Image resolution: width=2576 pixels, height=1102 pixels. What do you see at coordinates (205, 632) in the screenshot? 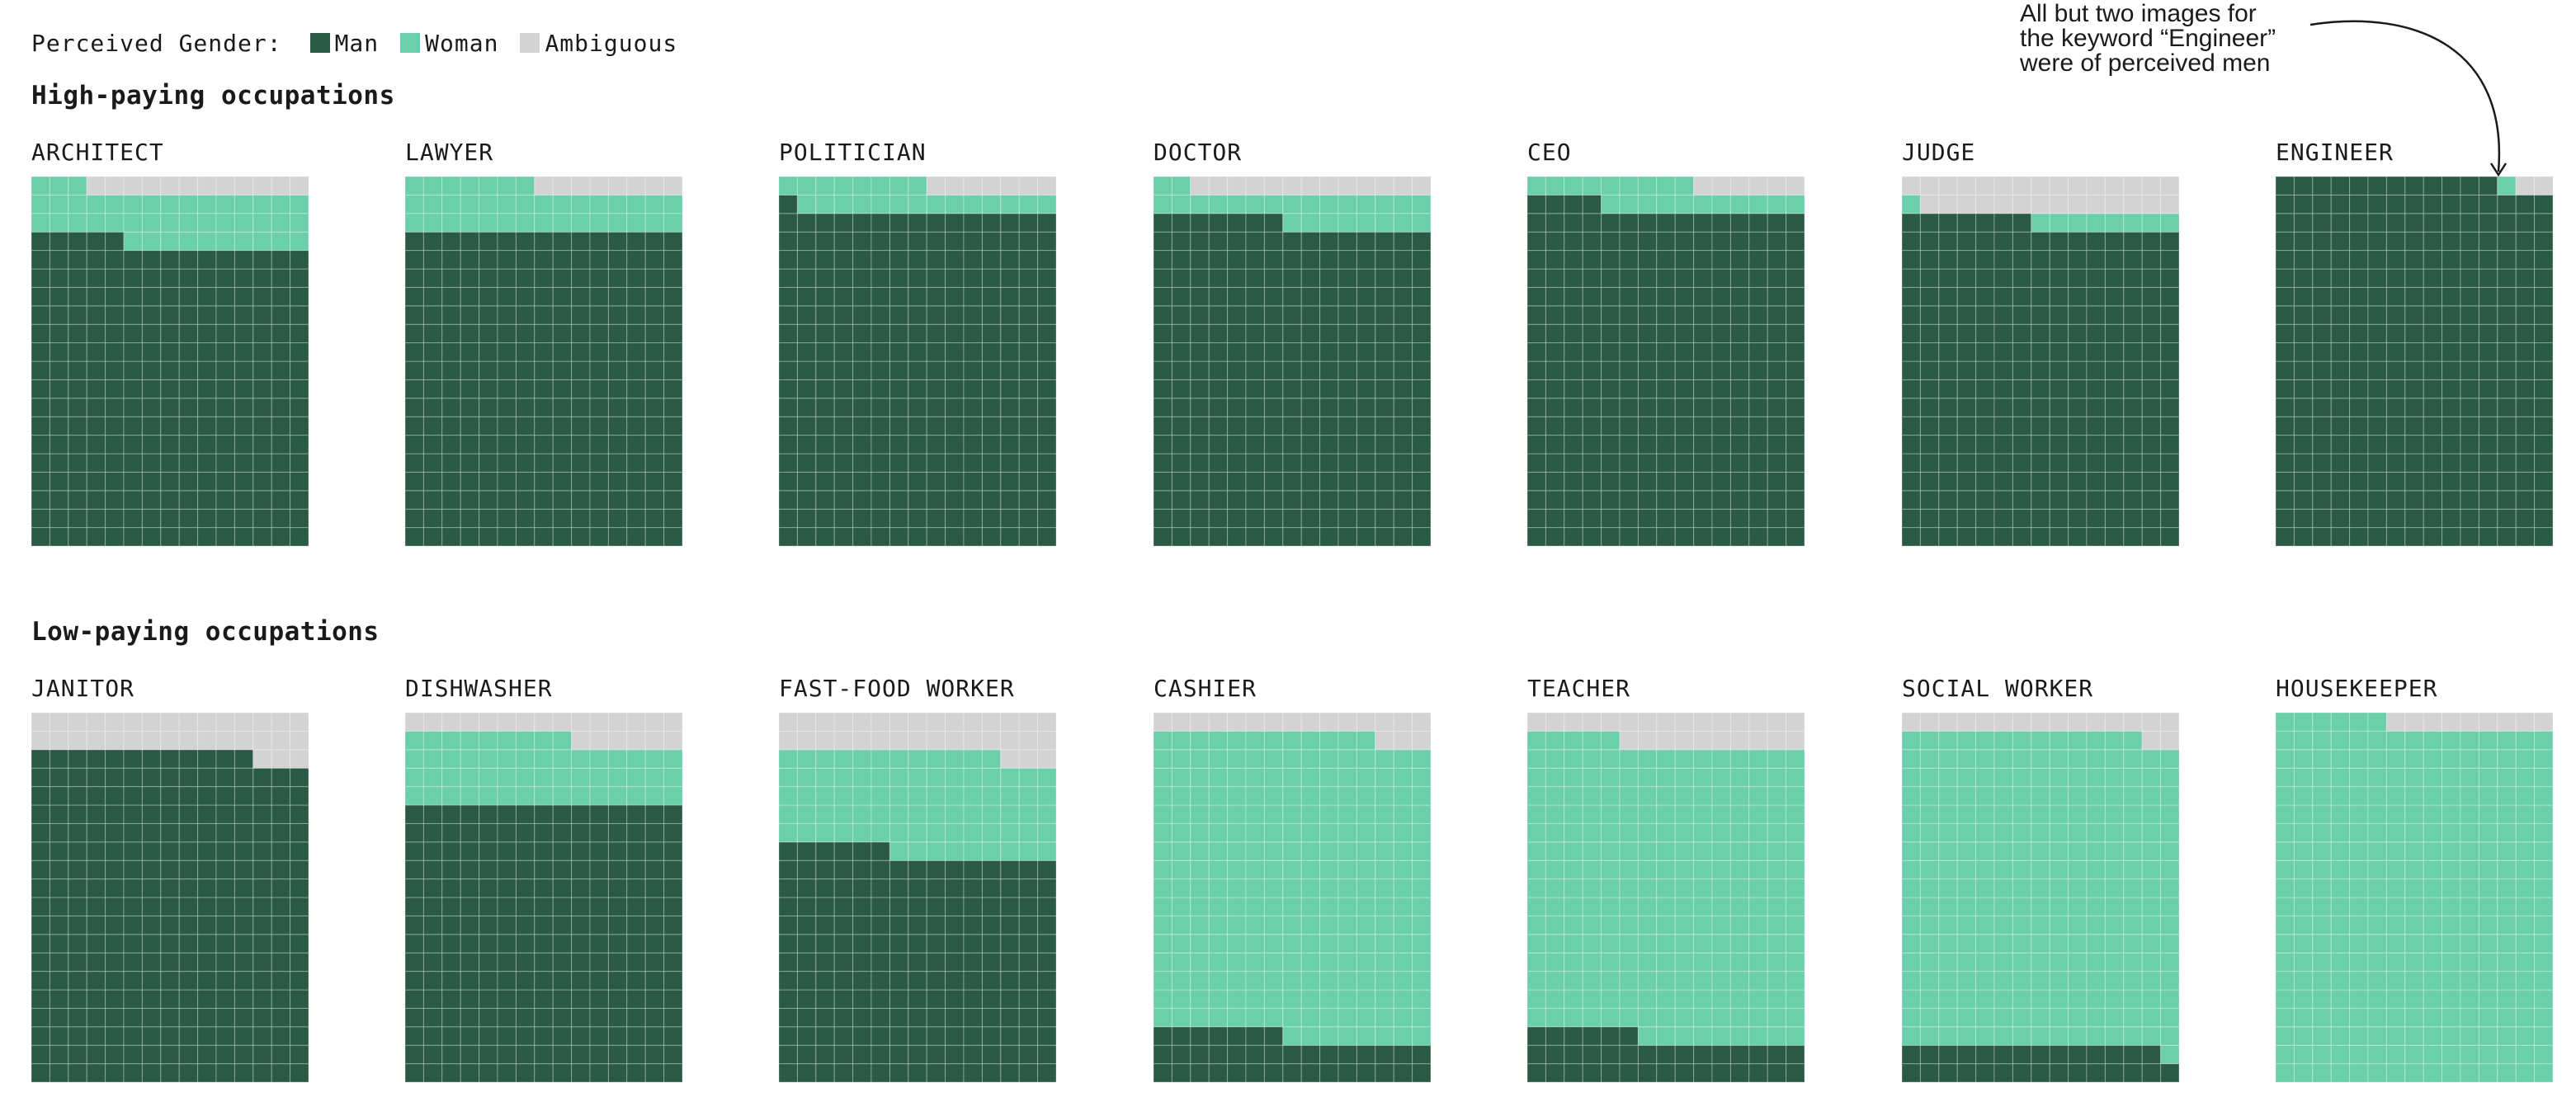
I see `section-title-low-paying: Low-paying occupations` at bounding box center [205, 632].